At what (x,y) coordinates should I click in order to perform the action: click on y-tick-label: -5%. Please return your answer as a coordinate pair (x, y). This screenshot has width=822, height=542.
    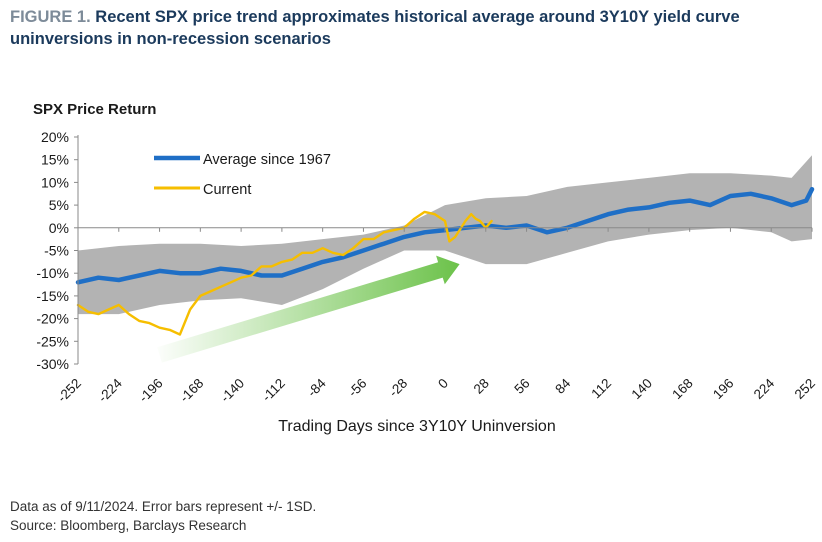
    Looking at the image, I should click on (56, 251).